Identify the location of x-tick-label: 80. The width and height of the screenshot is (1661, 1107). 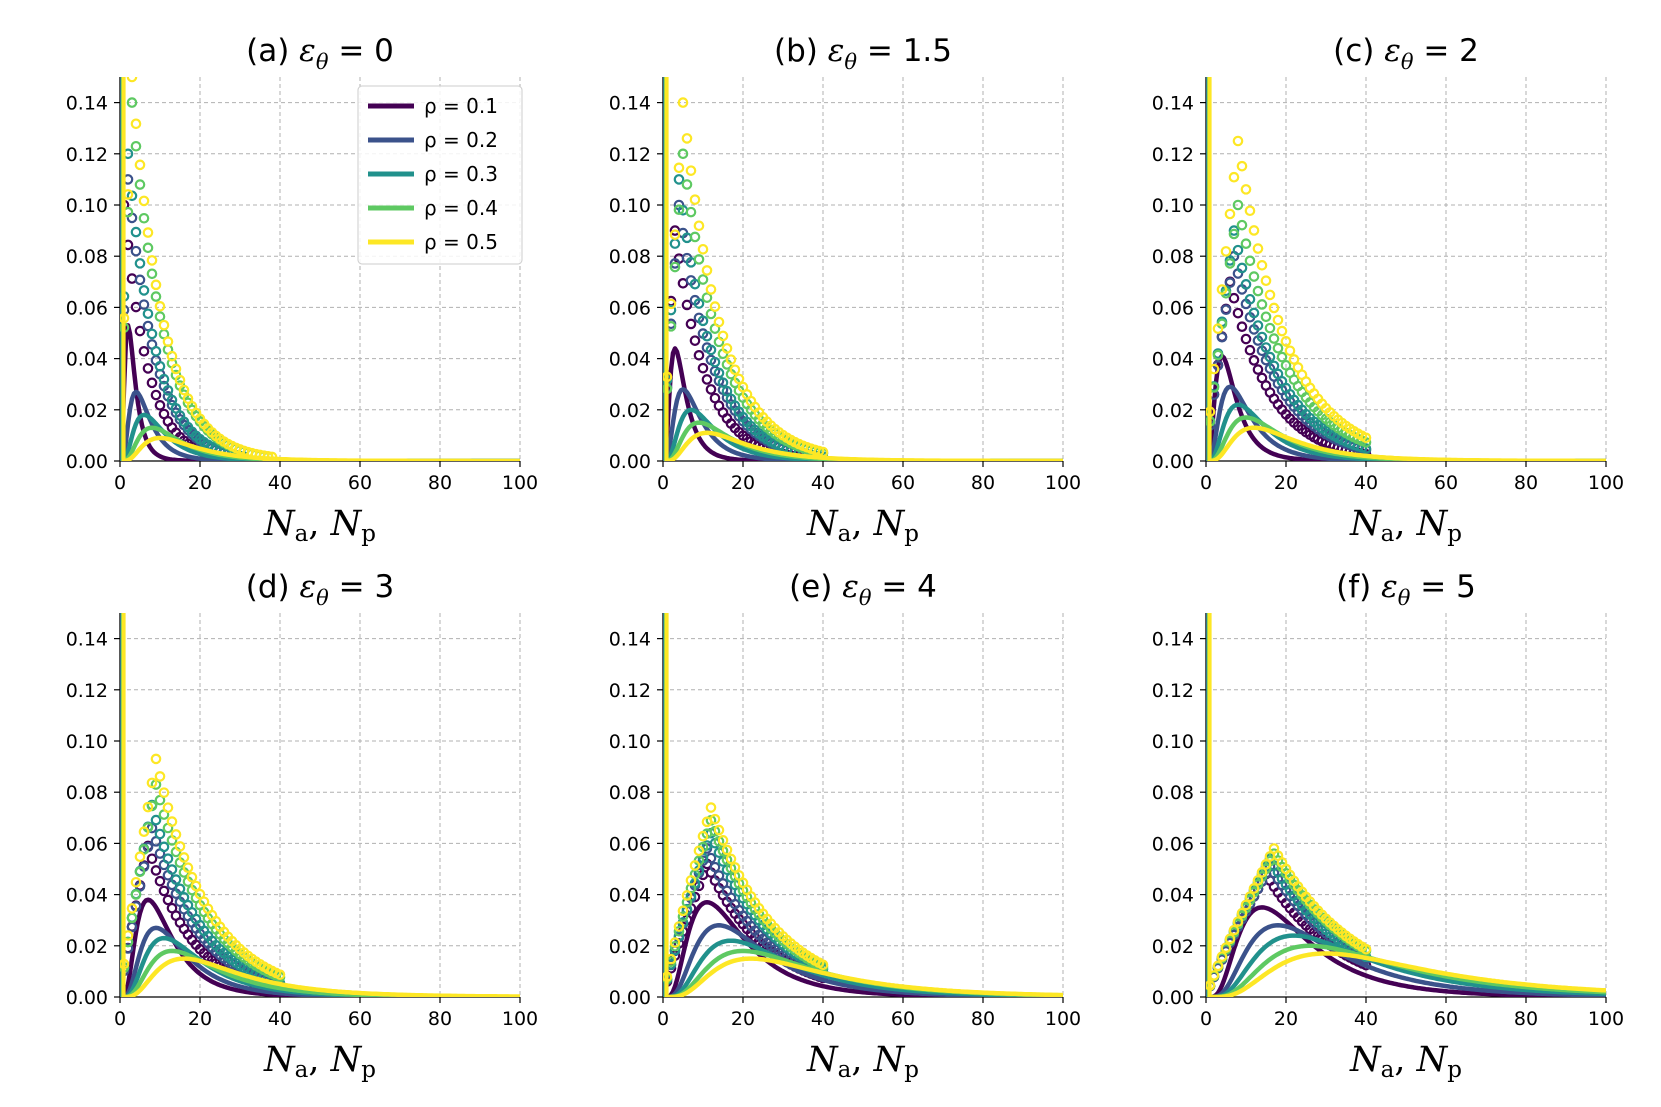
(440, 1019).